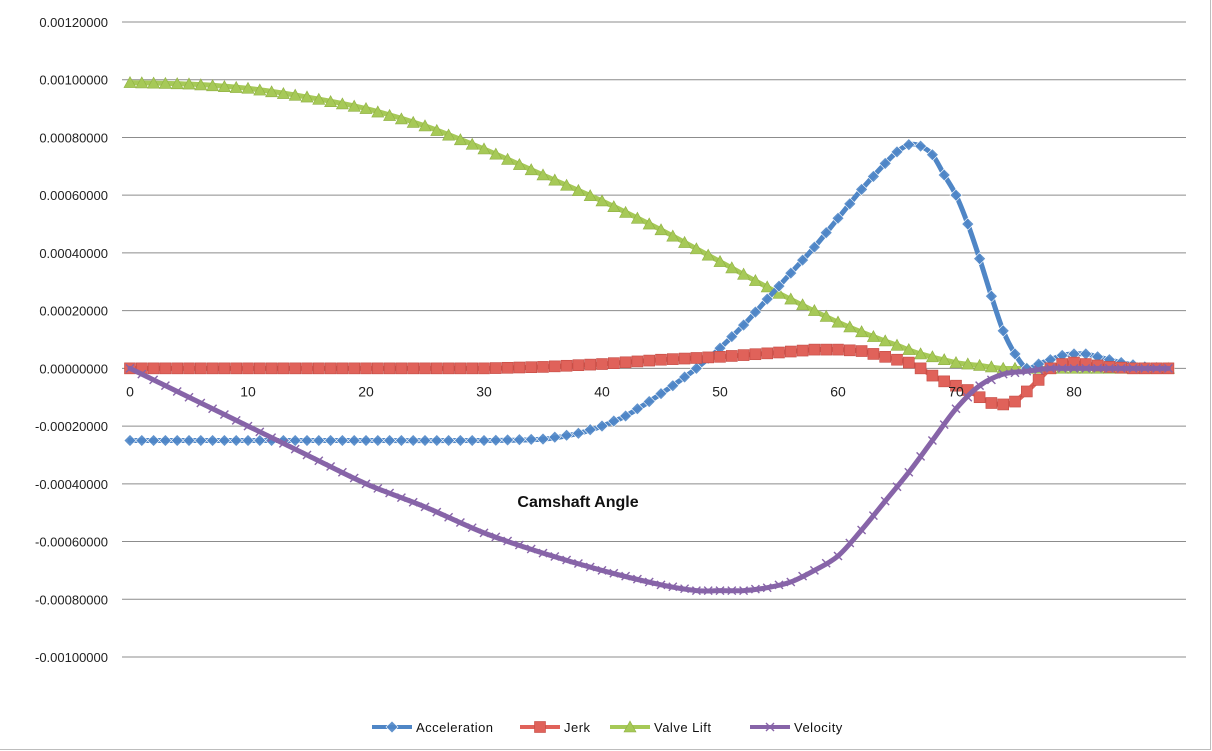  What do you see at coordinates (649, 377) in the screenshot?
I see `series-jerk` at bounding box center [649, 377].